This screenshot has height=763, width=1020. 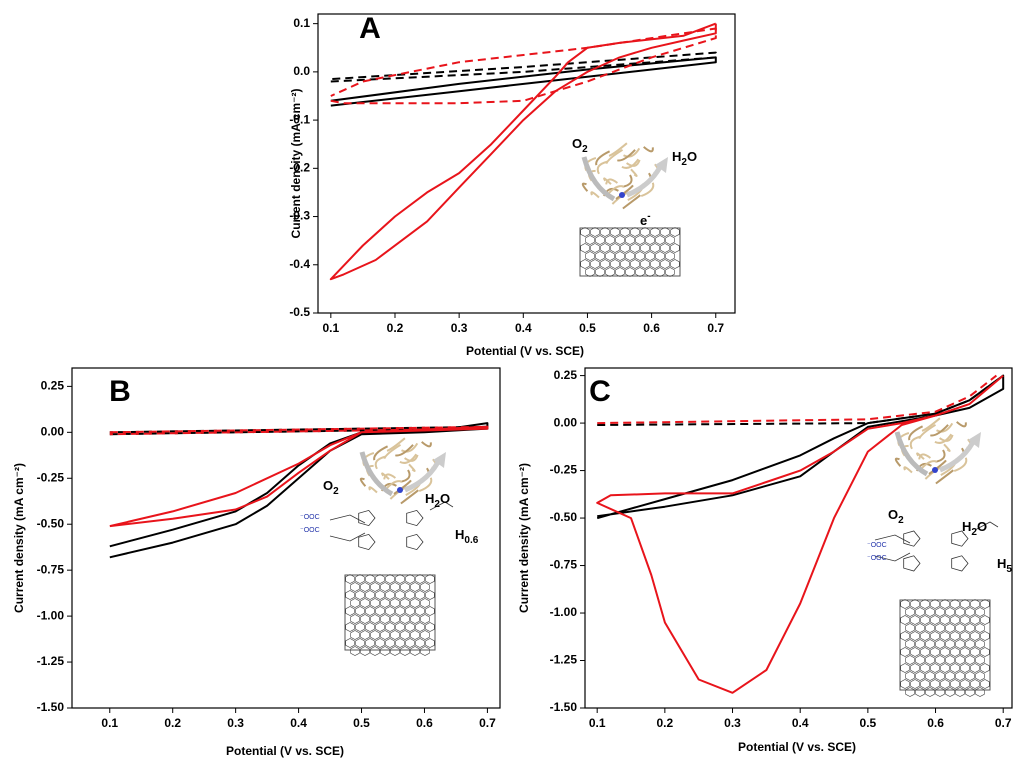 What do you see at coordinates (53, 431) in the screenshot?
I see `y-tick-label: 0.00` at bounding box center [53, 431].